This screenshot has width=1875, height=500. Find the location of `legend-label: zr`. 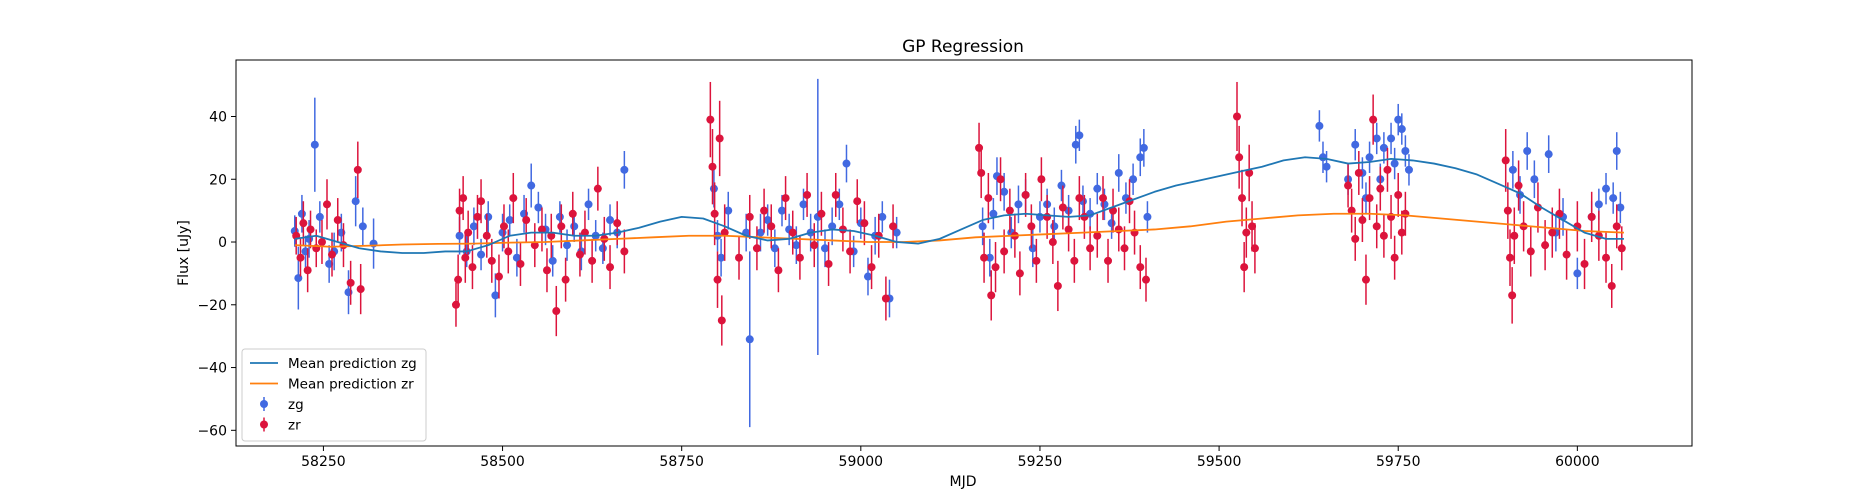

legend-label: zr is located at coordinates (294, 426).